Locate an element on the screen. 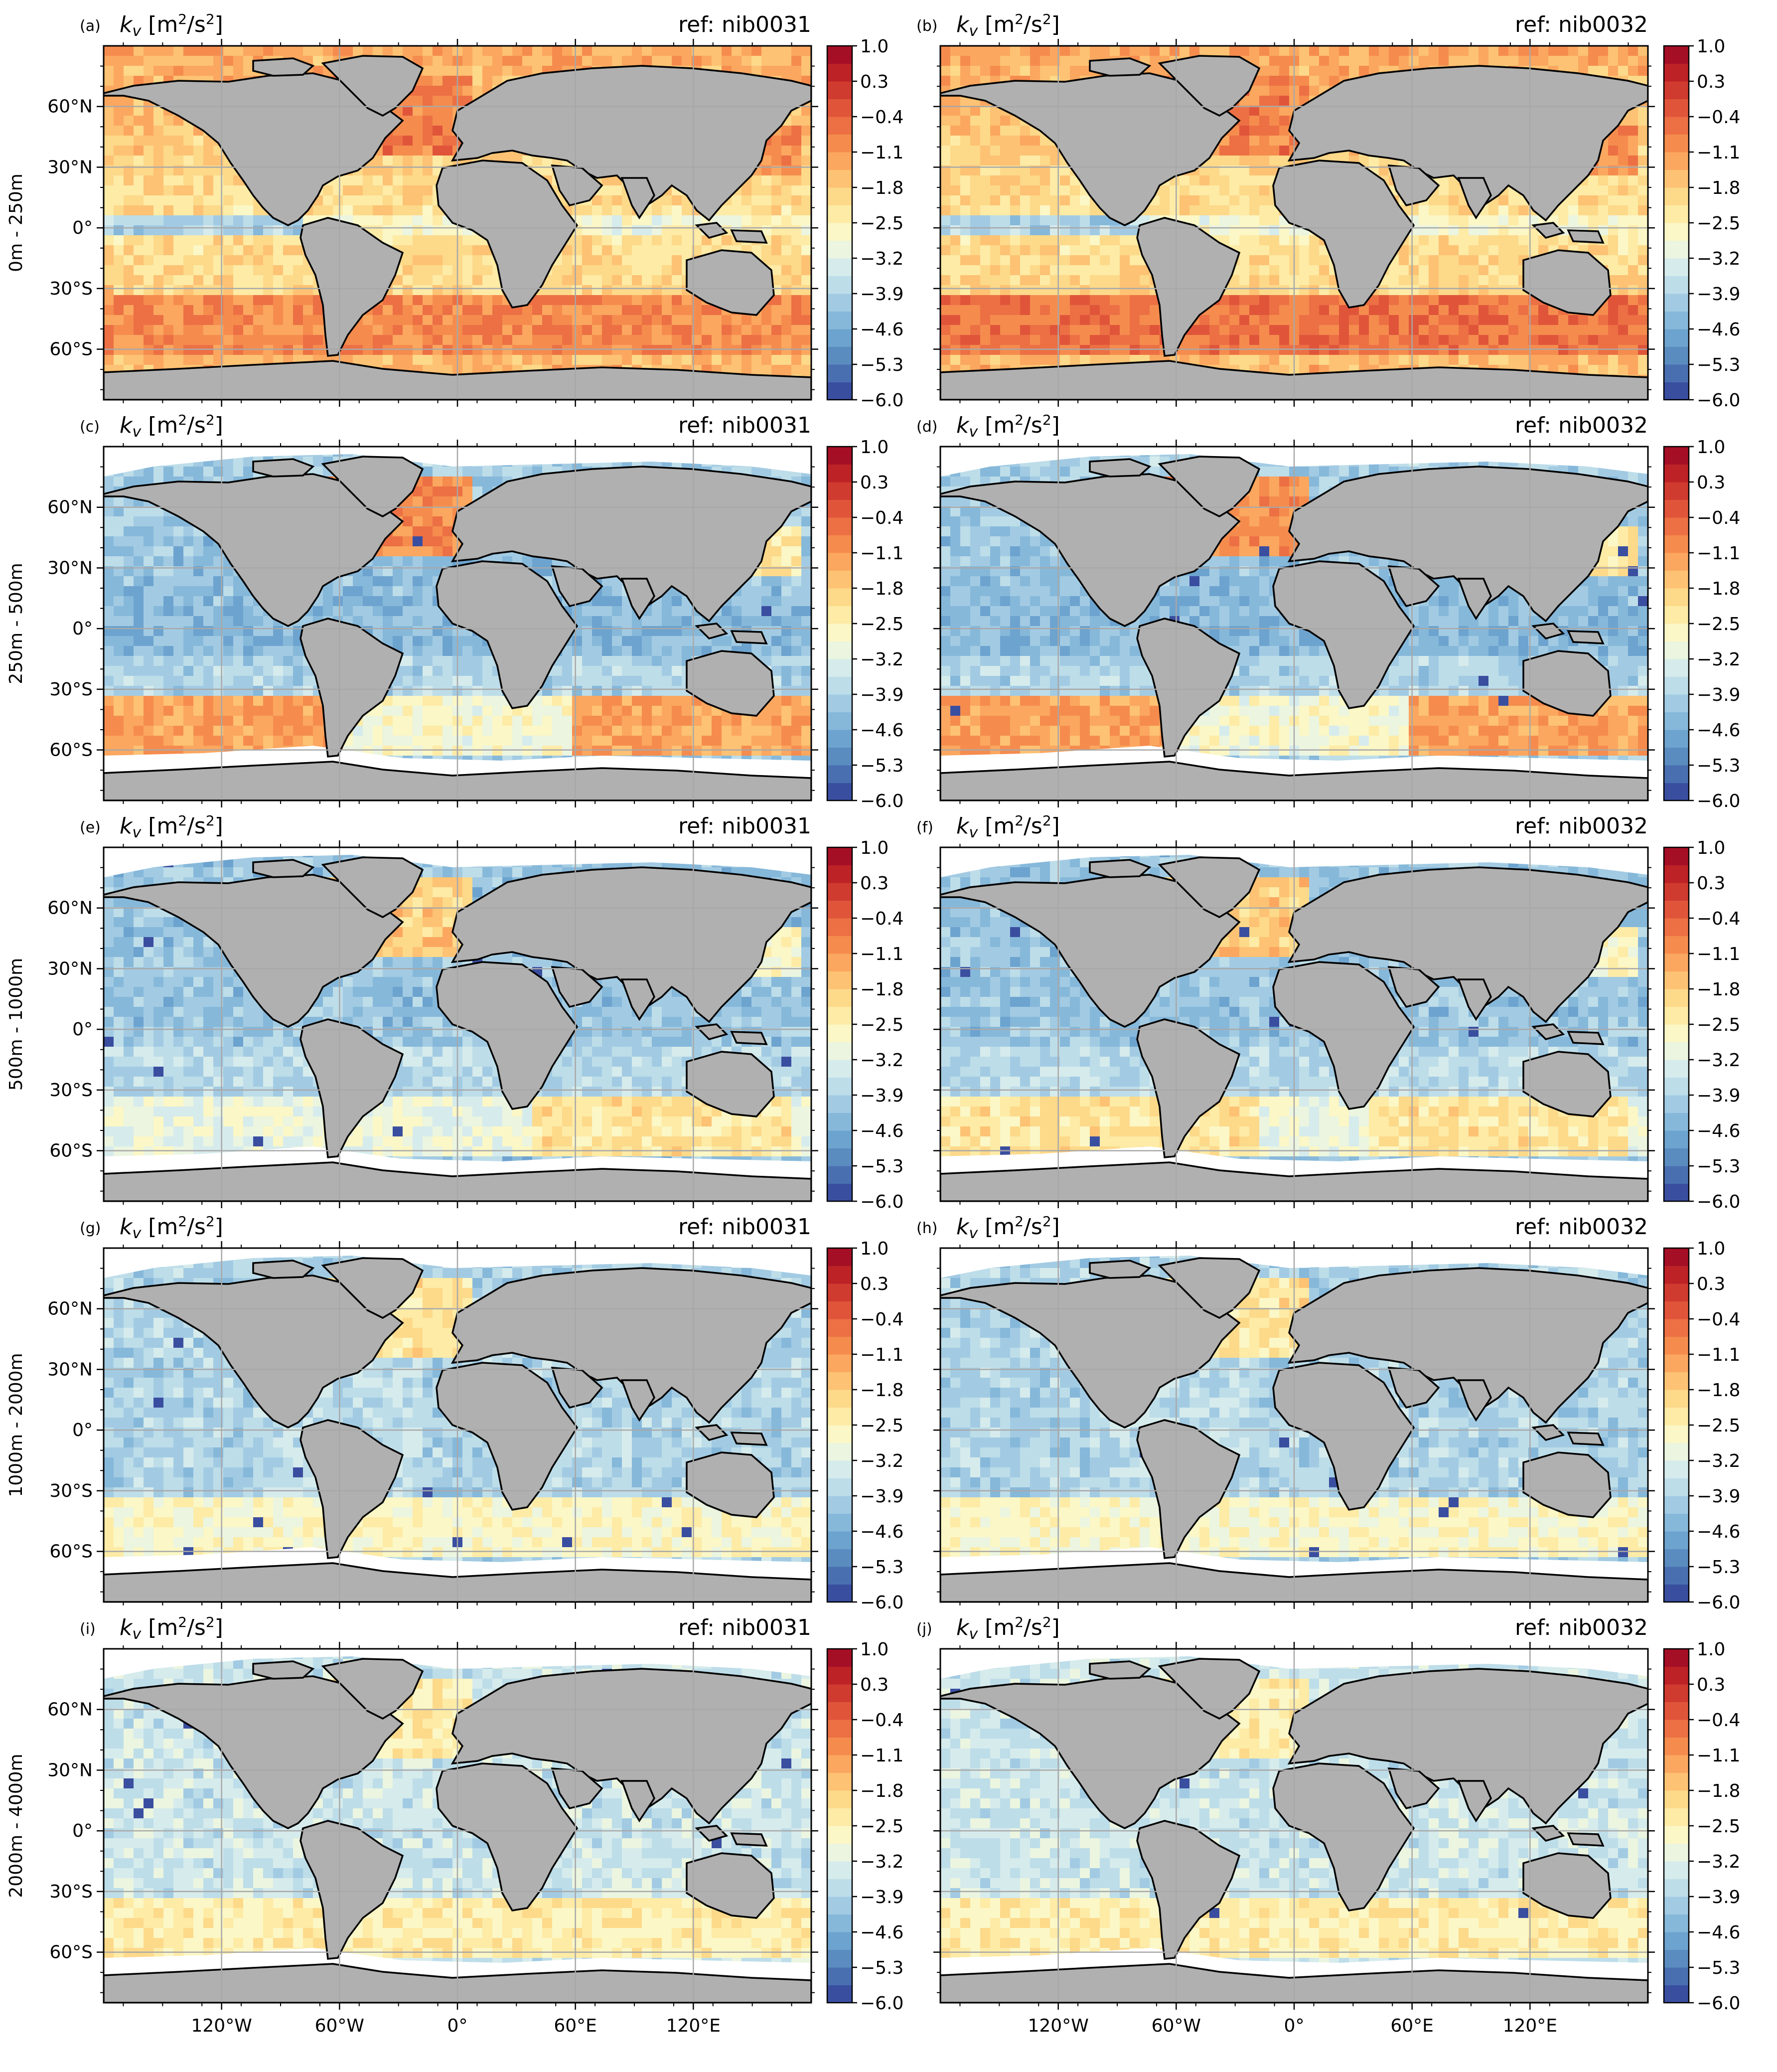 The width and height of the screenshot is (1777, 2072). panel-letter: (g) is located at coordinates (90, 1229).